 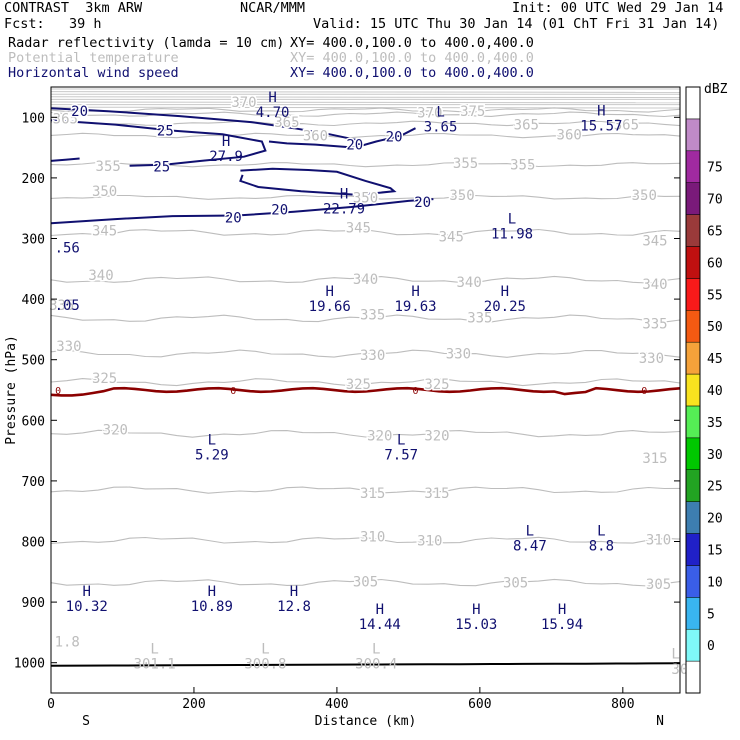 I want to click on field-xy-theta: XY= 400.0,100.0 to 400.0,400.0, so click(x=412, y=58).